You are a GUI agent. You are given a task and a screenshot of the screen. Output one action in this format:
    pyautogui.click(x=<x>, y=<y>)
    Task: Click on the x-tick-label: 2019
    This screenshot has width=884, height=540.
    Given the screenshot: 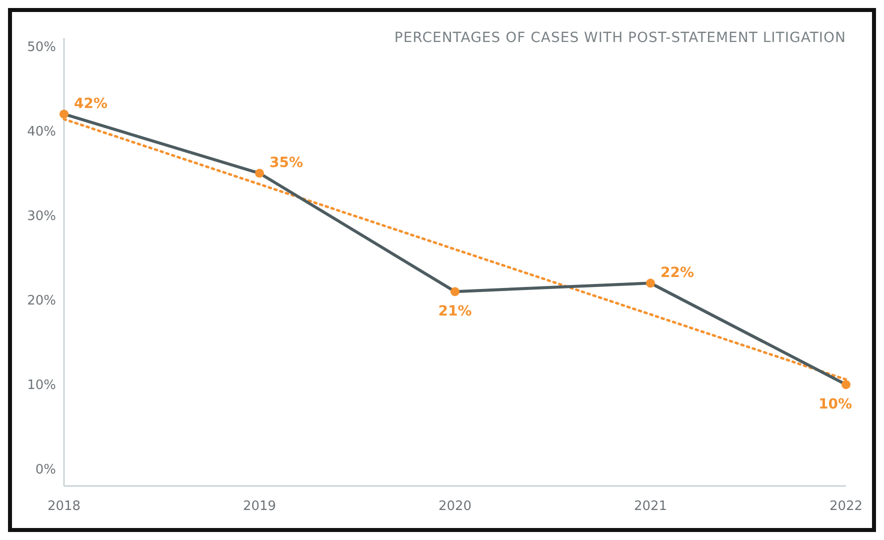 What is the action you would take?
    pyautogui.click(x=259, y=506)
    